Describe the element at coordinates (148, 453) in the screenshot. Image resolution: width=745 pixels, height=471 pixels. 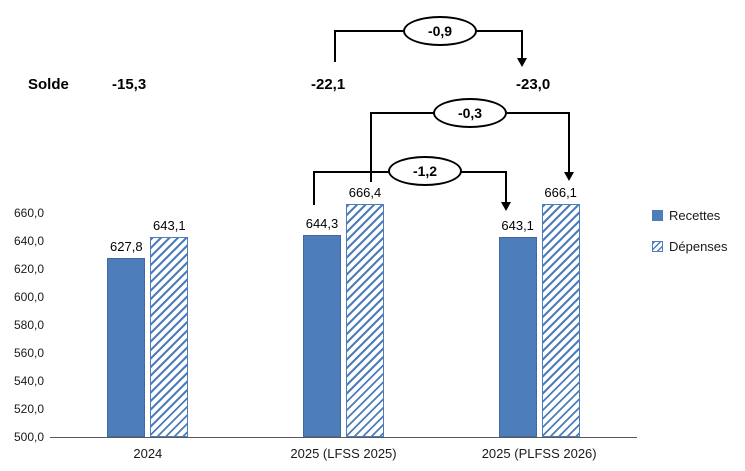
I see `x-axis-category-label: 2024` at that location.